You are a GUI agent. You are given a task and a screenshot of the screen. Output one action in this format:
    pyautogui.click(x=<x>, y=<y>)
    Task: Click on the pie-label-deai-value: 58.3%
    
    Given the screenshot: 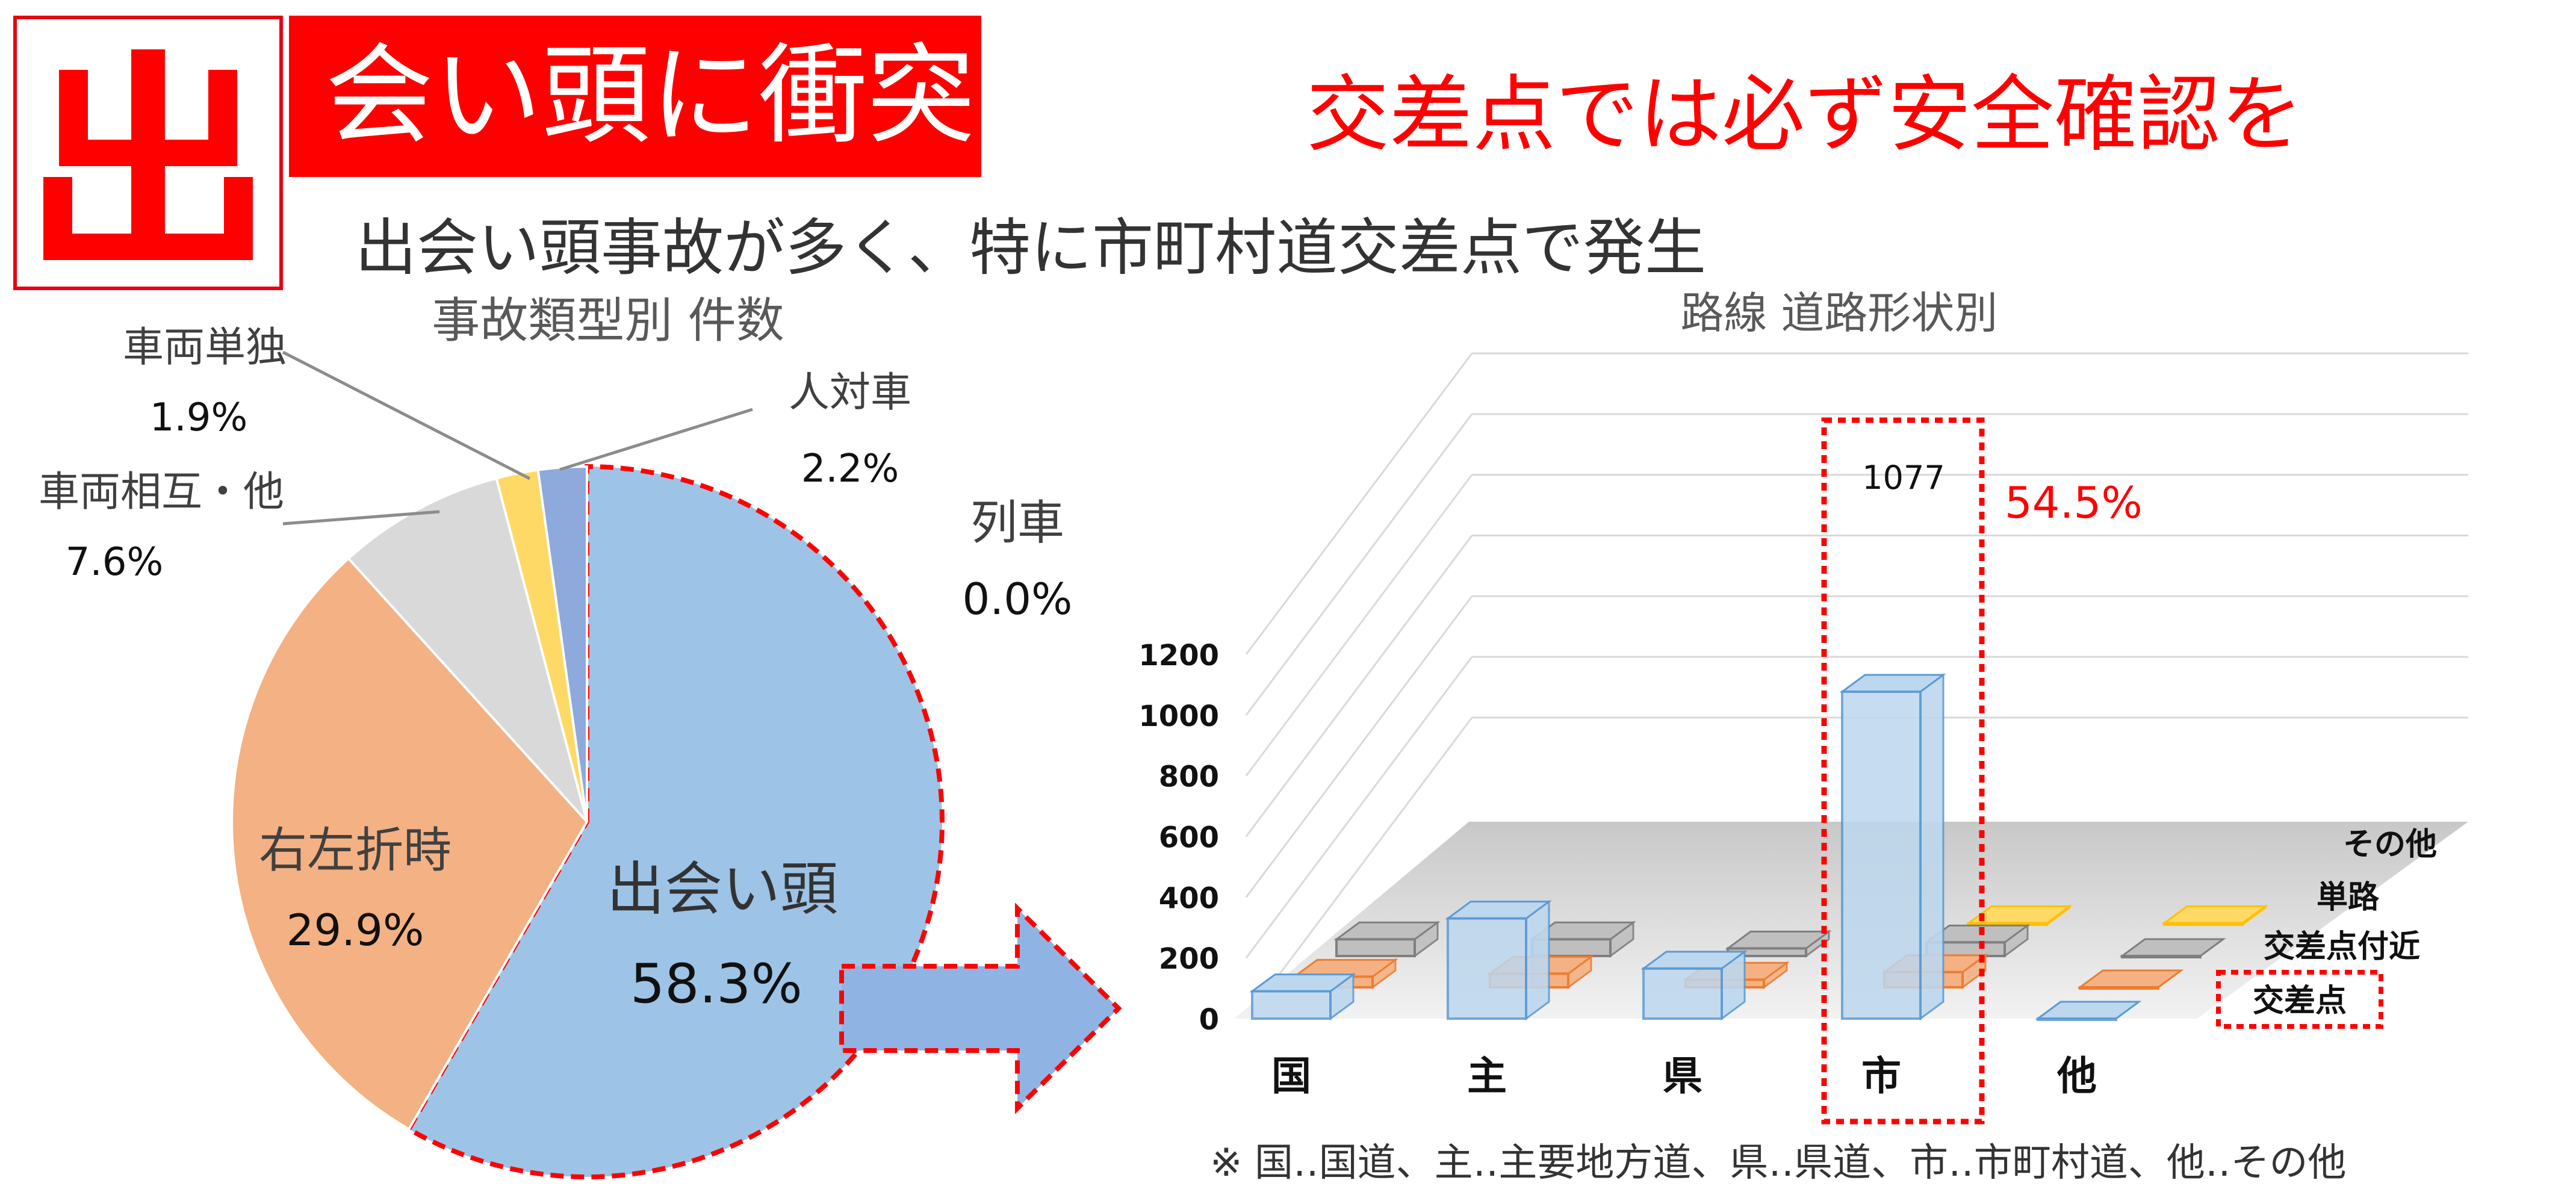 What is the action you would take?
    pyautogui.click(x=716, y=984)
    